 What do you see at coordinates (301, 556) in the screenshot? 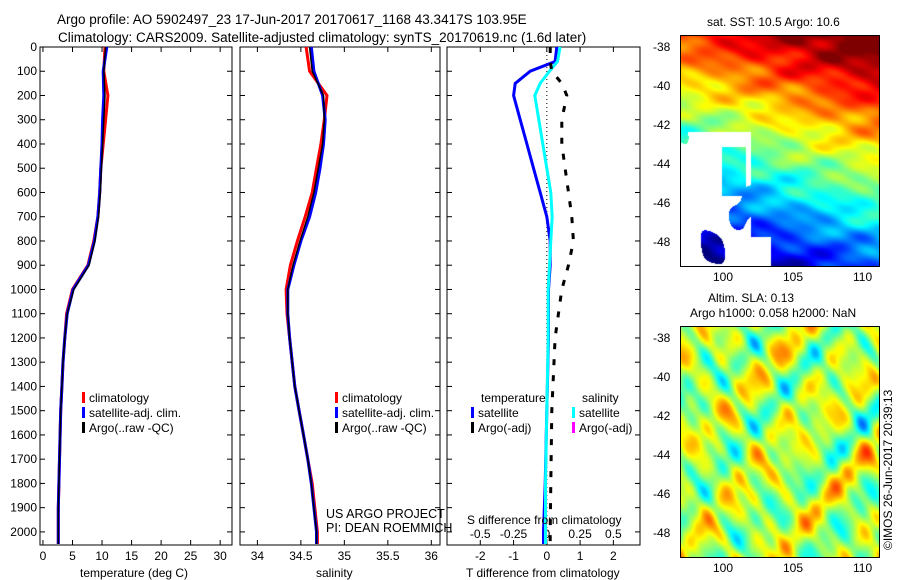
I see `x-tick-label: 34.5` at bounding box center [301, 556].